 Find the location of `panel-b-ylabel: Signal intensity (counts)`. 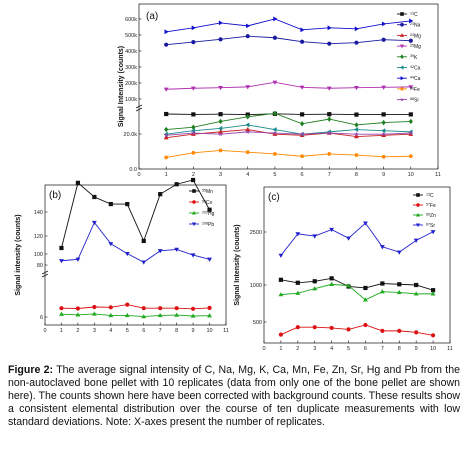

panel-b-ylabel: Signal intensity (counts) is located at coordinates (18, 254).